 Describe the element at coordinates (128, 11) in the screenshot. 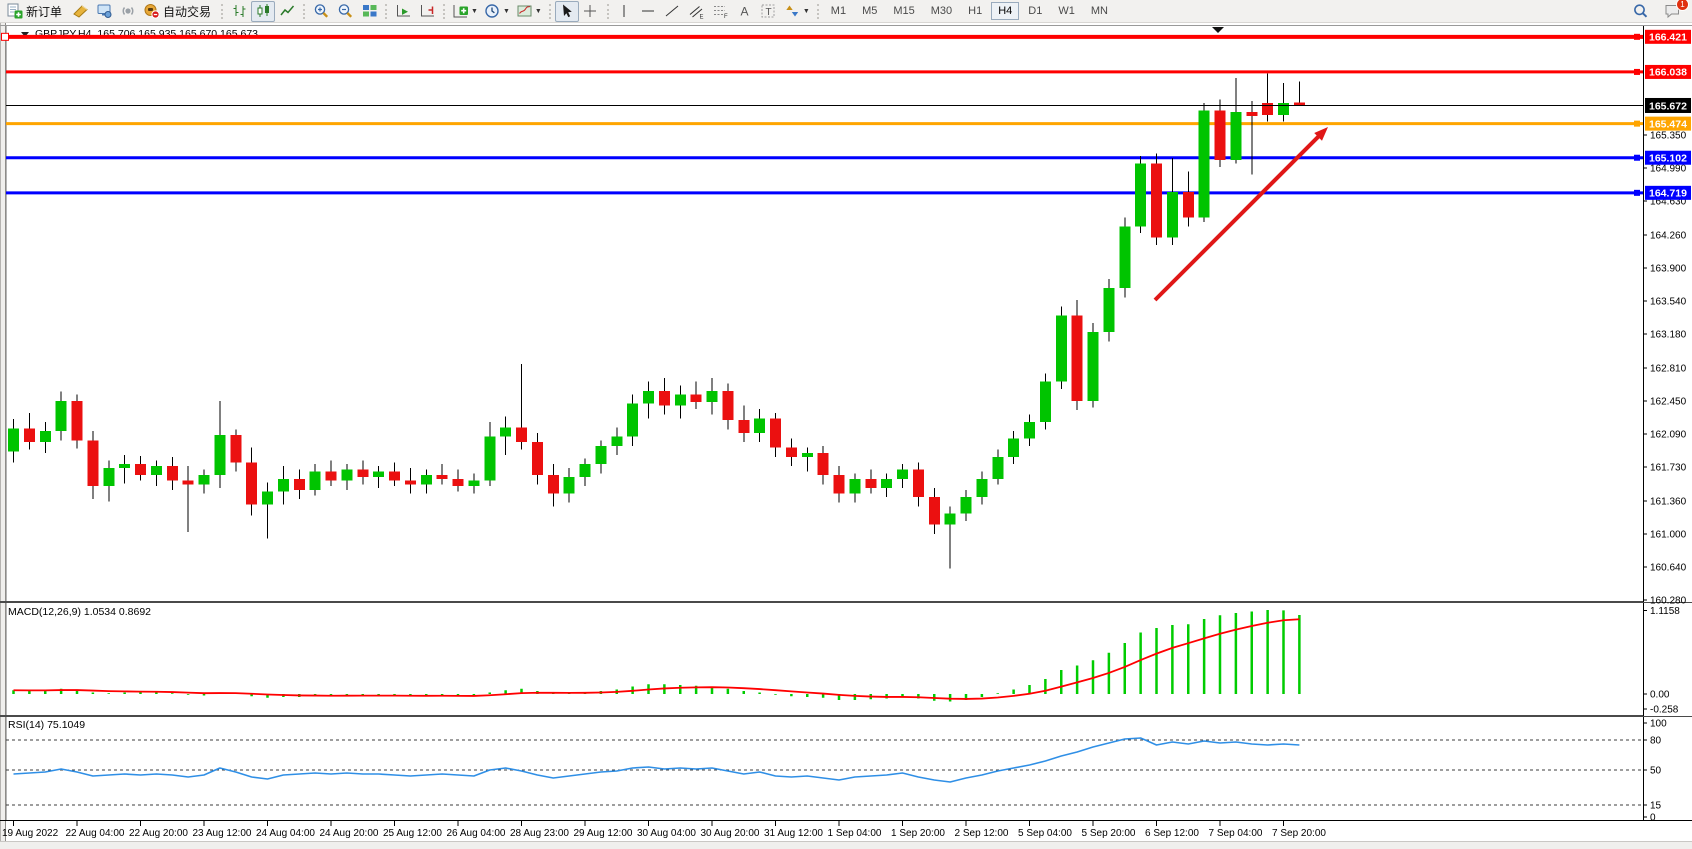

I see `news-button` at that location.